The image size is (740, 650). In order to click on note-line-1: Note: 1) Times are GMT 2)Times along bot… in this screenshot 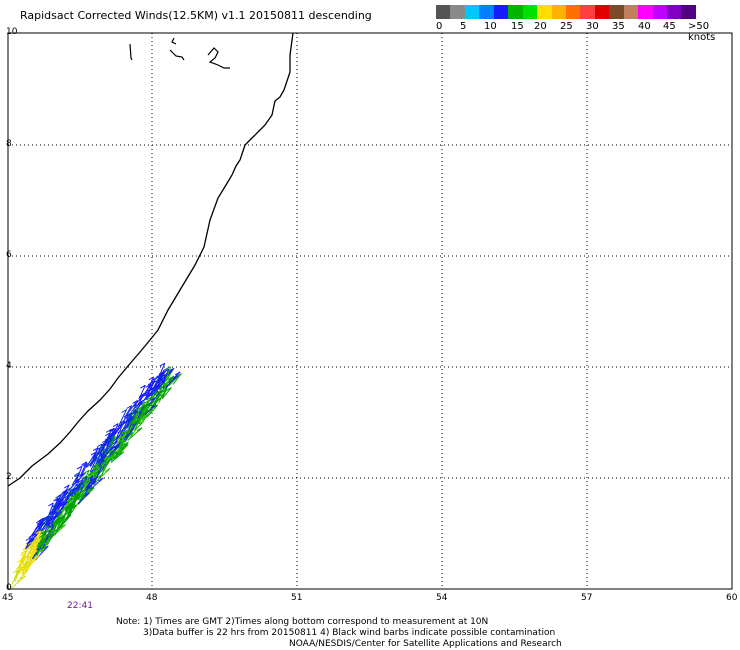, I will do `click(302, 622)`.